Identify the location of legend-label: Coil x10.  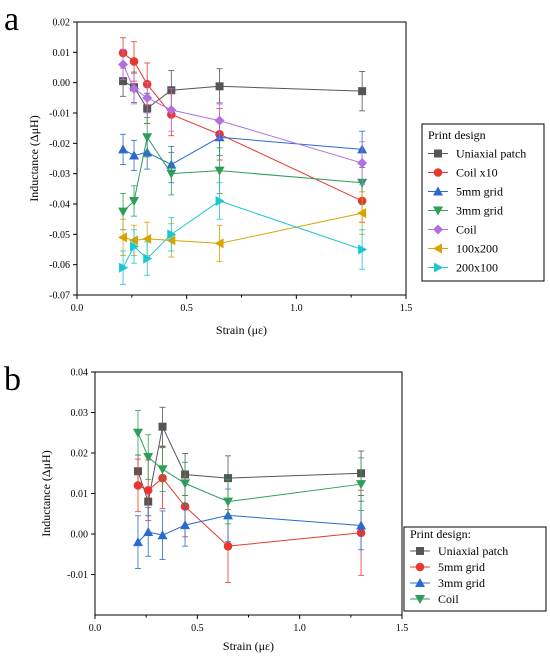
(477, 173).